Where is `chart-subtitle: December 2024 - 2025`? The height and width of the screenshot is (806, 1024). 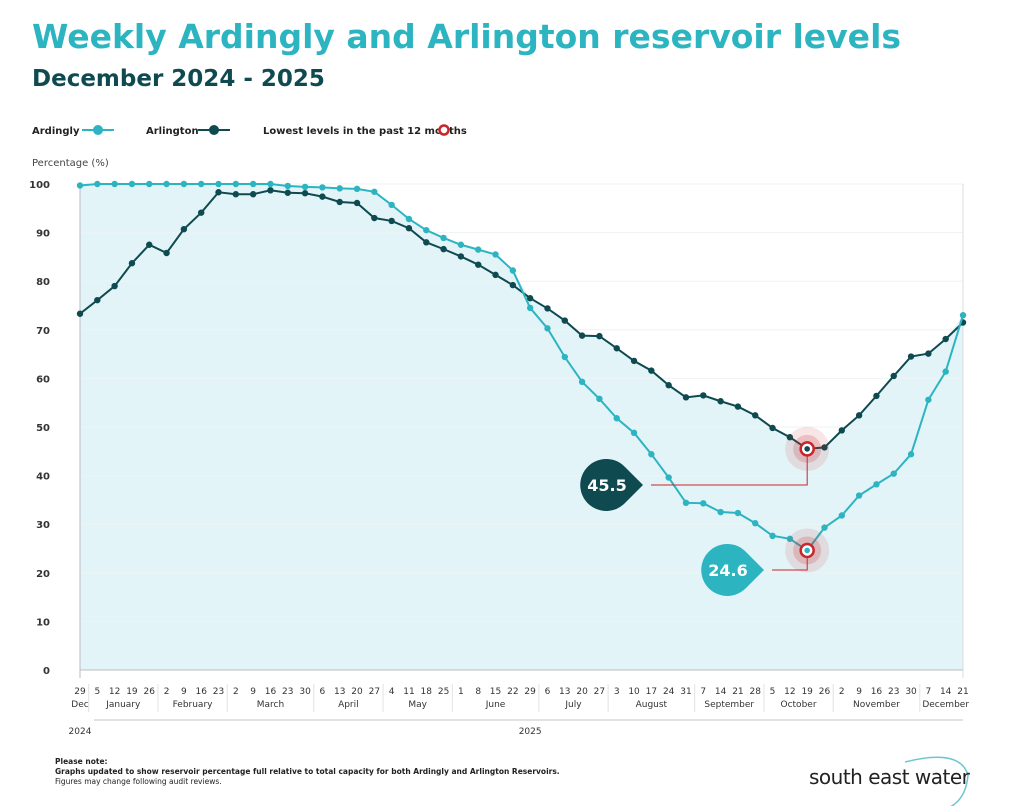
chart-subtitle: December 2024 - 2025 is located at coordinates (178, 79).